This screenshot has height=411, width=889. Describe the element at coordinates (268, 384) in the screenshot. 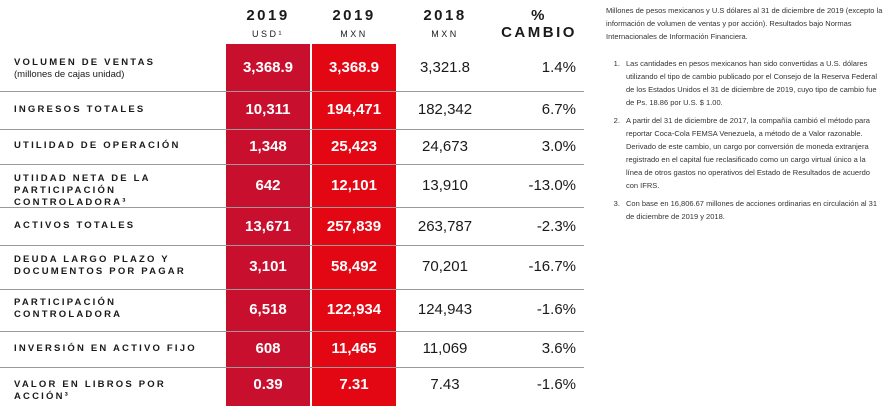

I see `value-2019-usd: 0.39` at that location.